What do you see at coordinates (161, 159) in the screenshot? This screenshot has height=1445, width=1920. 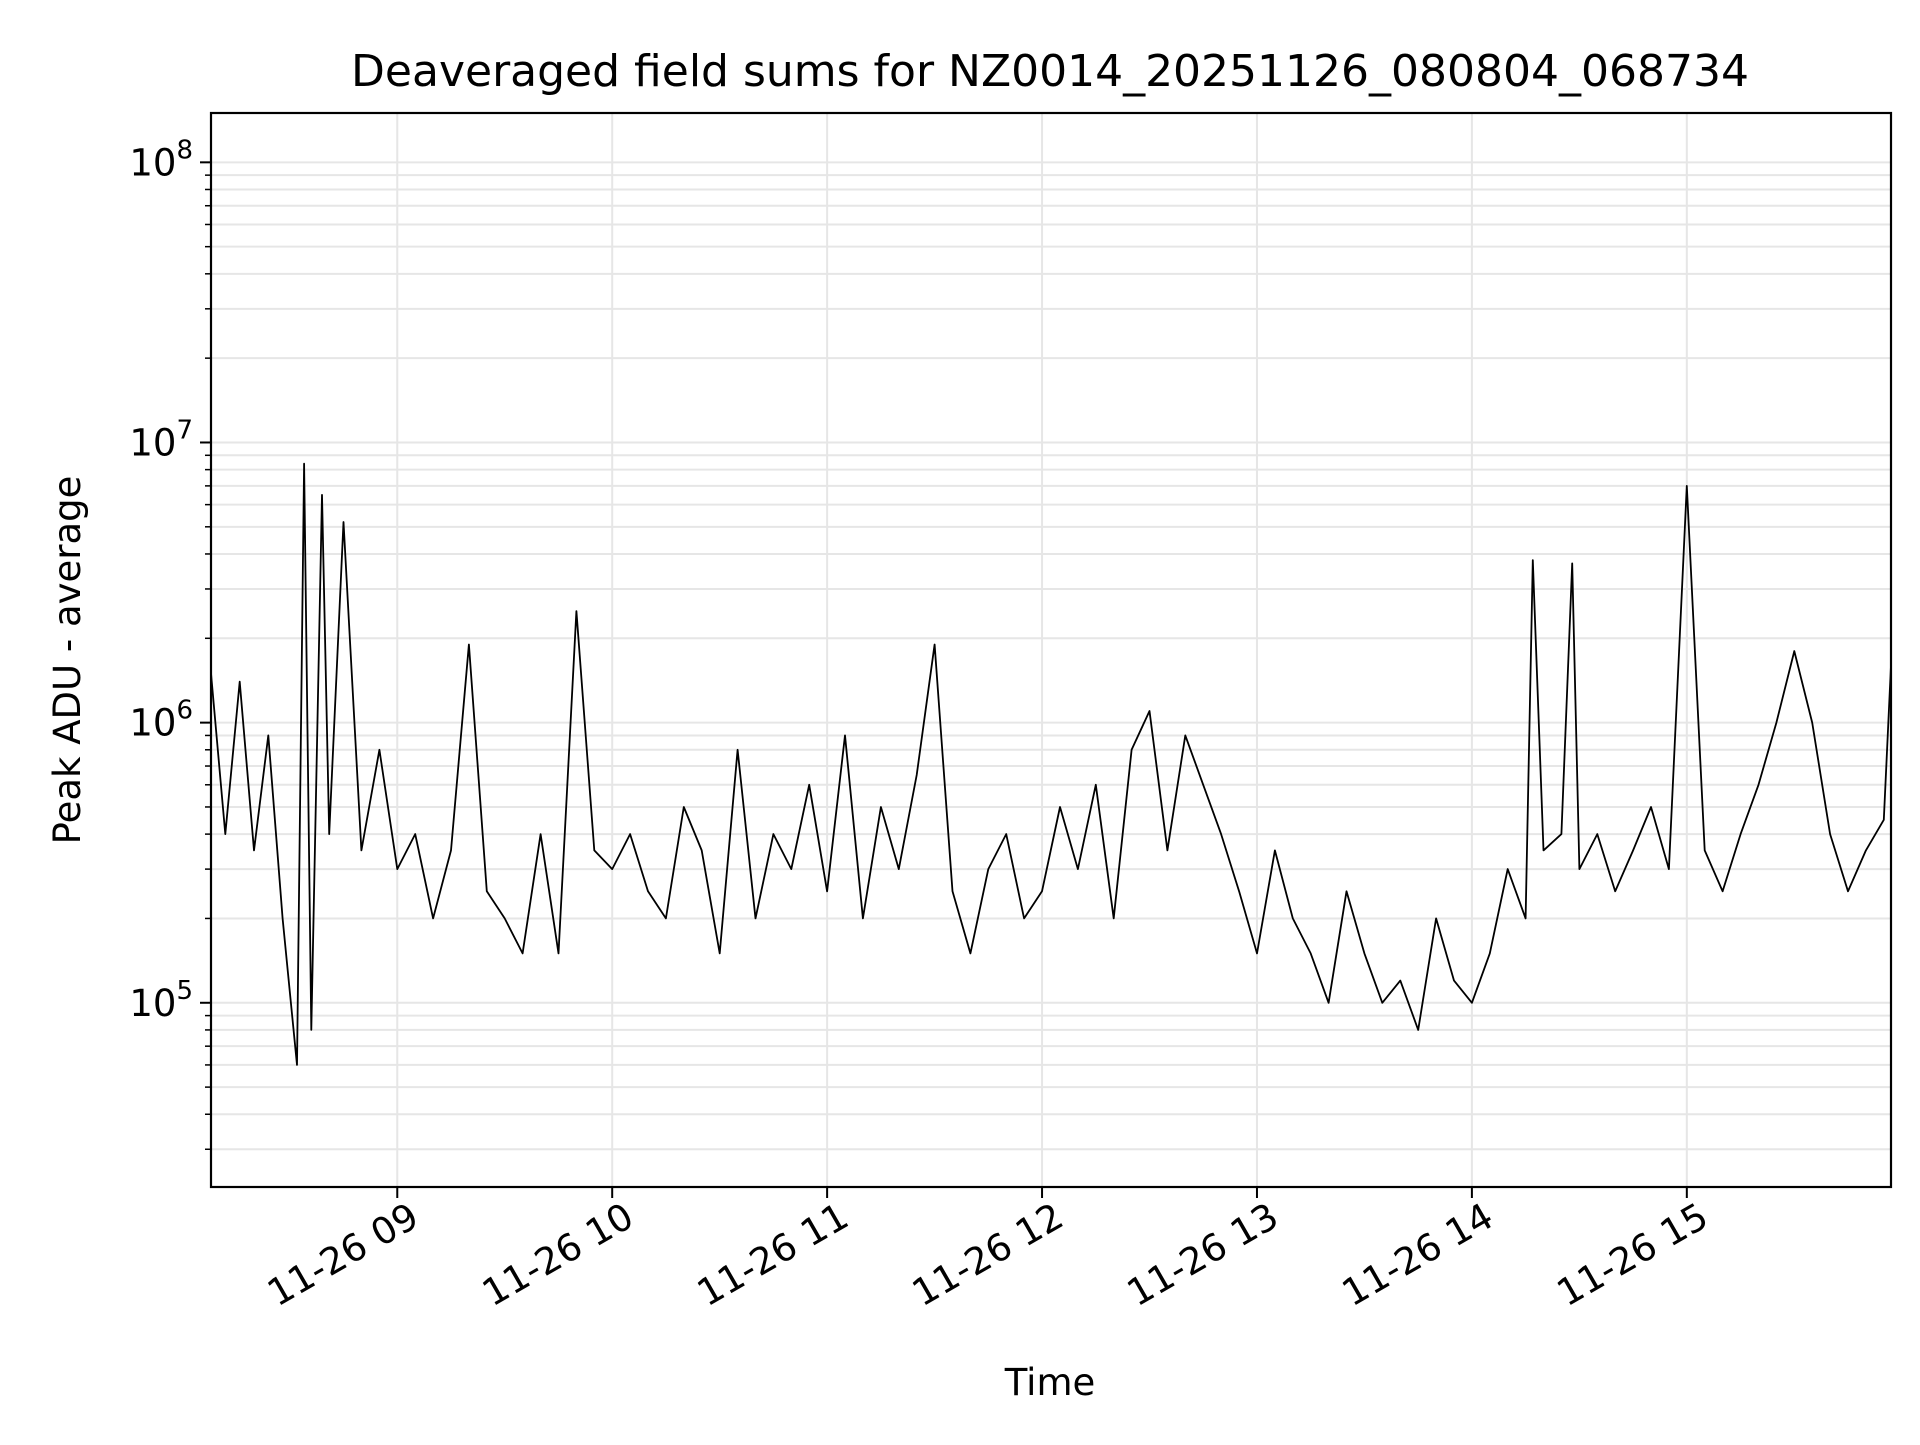 I see `y-tick-label: 10⁸` at bounding box center [161, 159].